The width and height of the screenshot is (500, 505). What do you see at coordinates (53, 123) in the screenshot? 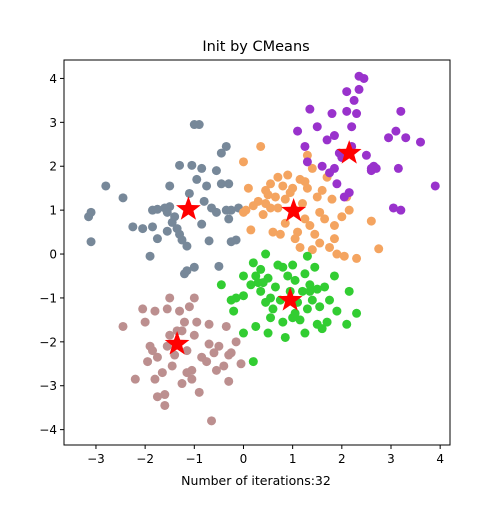
I see `y-tick-label: 3` at bounding box center [53, 123].